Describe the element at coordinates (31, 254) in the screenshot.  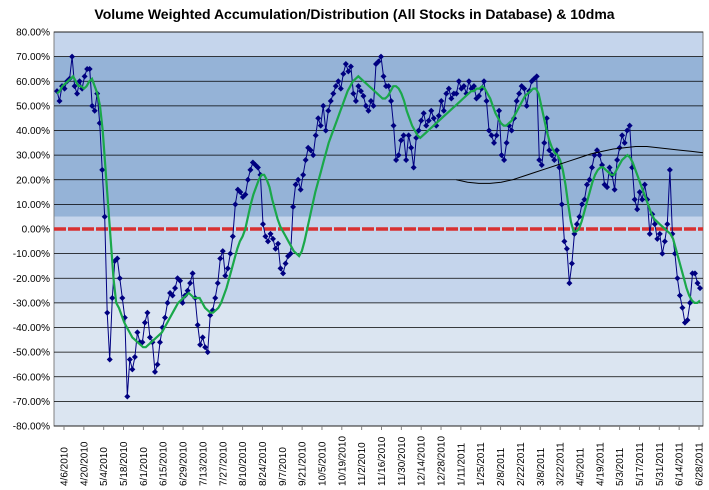
I see `y-tick-label: -10.00%` at that location.